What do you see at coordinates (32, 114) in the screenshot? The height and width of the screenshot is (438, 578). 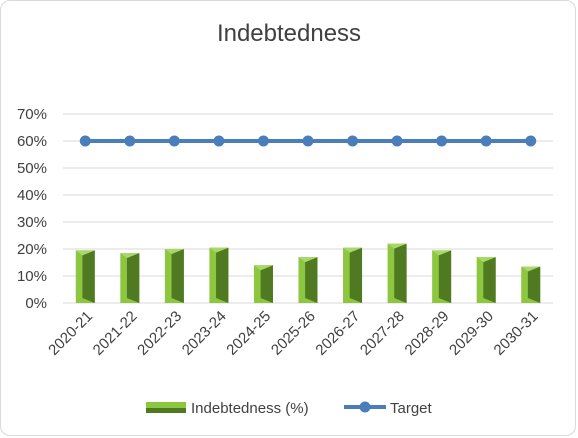 I see `y-tick-label: 70%` at bounding box center [32, 114].